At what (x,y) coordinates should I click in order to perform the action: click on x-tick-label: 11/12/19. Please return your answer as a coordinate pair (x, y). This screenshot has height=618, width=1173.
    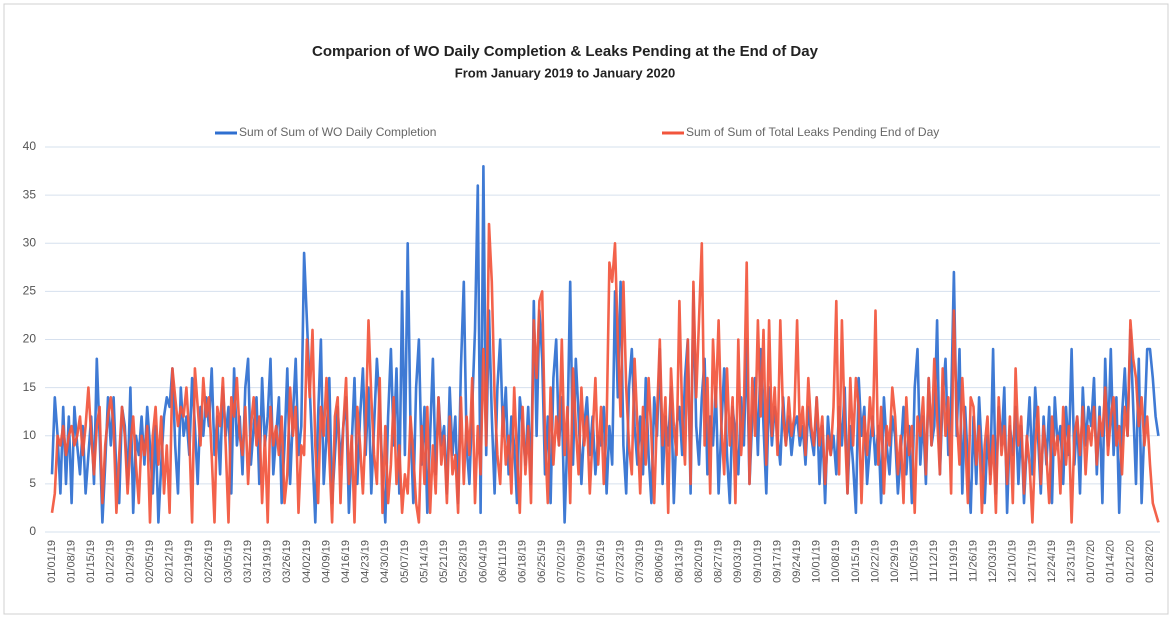
    Looking at the image, I should click on (934, 561).